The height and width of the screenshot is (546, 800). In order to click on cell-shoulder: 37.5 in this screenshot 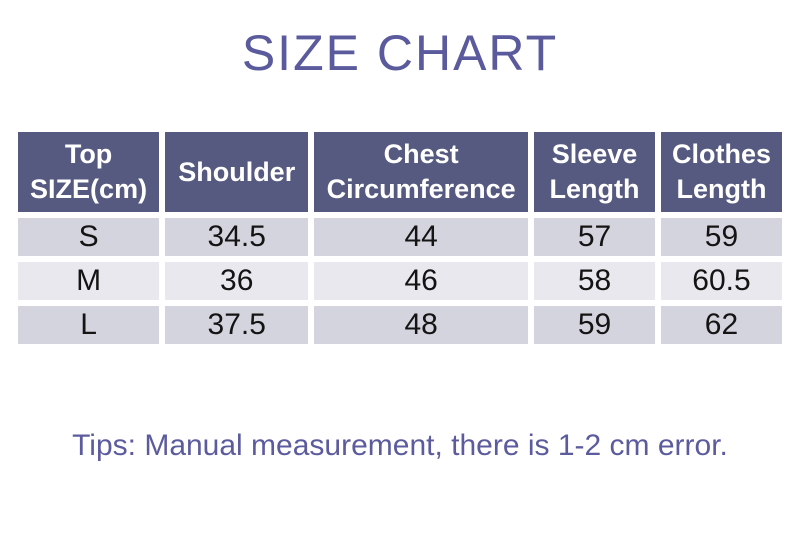, I will do `click(237, 325)`.